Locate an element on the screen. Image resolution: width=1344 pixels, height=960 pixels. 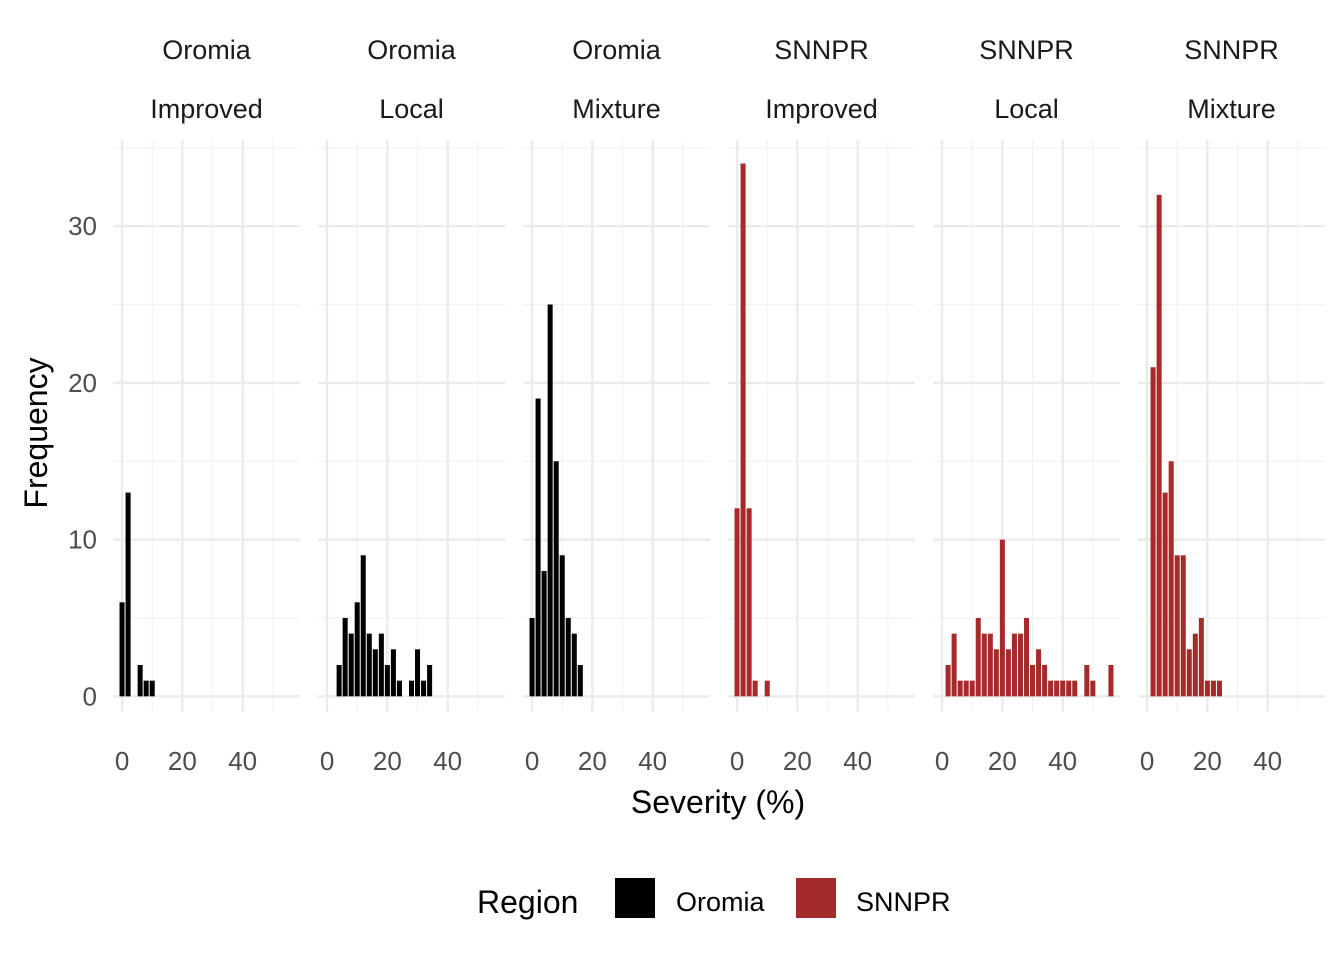
facet-panel: 0 20 40 SNNPR Mixture is located at coordinates (1231, 405).